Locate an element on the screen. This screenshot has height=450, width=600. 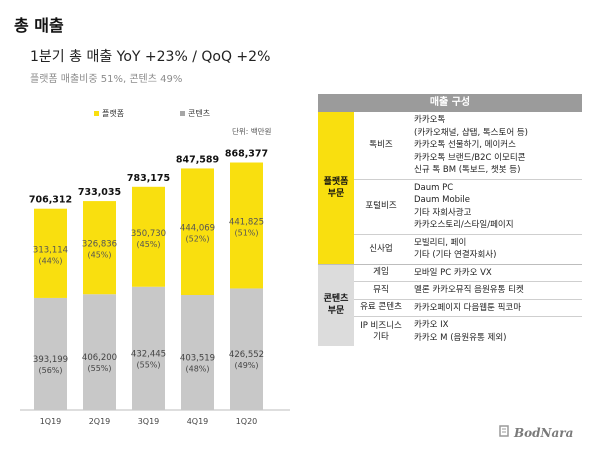
page-title: 총 매출 is located at coordinates (39, 25).